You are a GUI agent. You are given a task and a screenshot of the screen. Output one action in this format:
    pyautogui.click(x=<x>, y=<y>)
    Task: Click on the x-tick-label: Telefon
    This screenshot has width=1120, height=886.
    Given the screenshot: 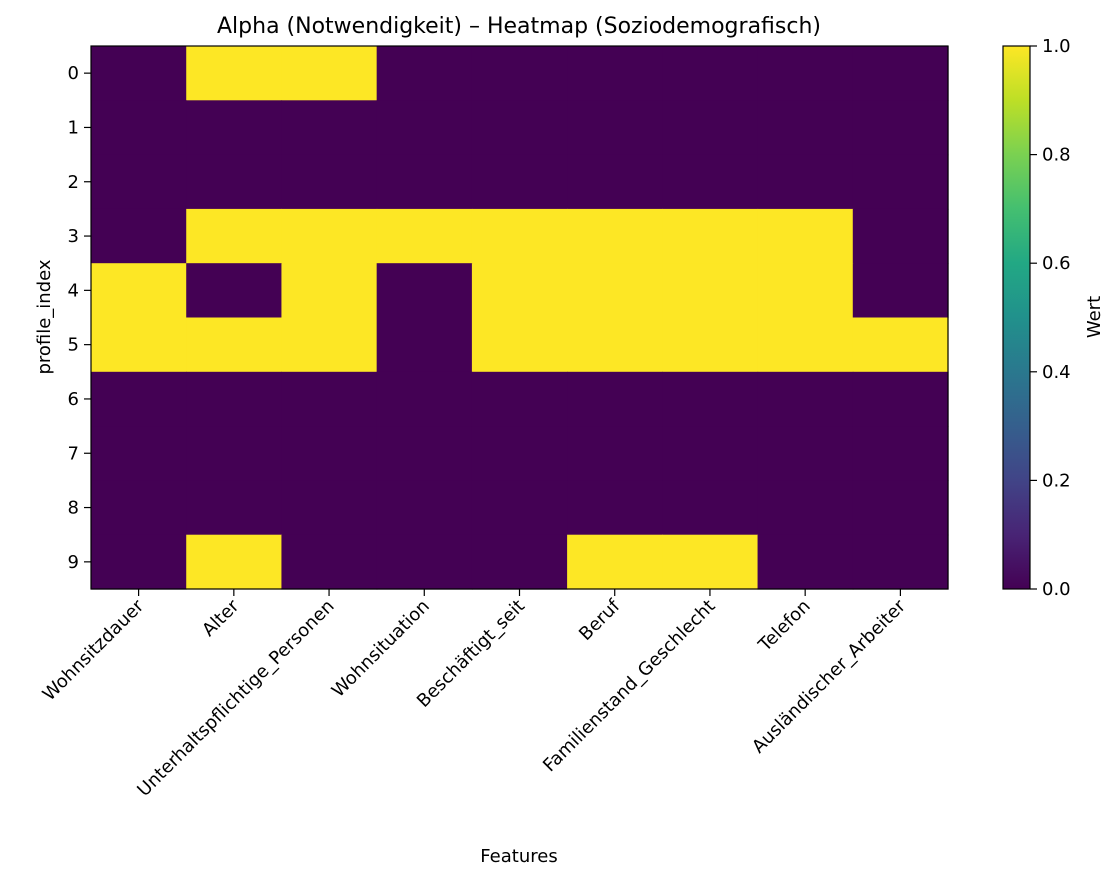 What is the action you would take?
    pyautogui.click(x=784, y=626)
    